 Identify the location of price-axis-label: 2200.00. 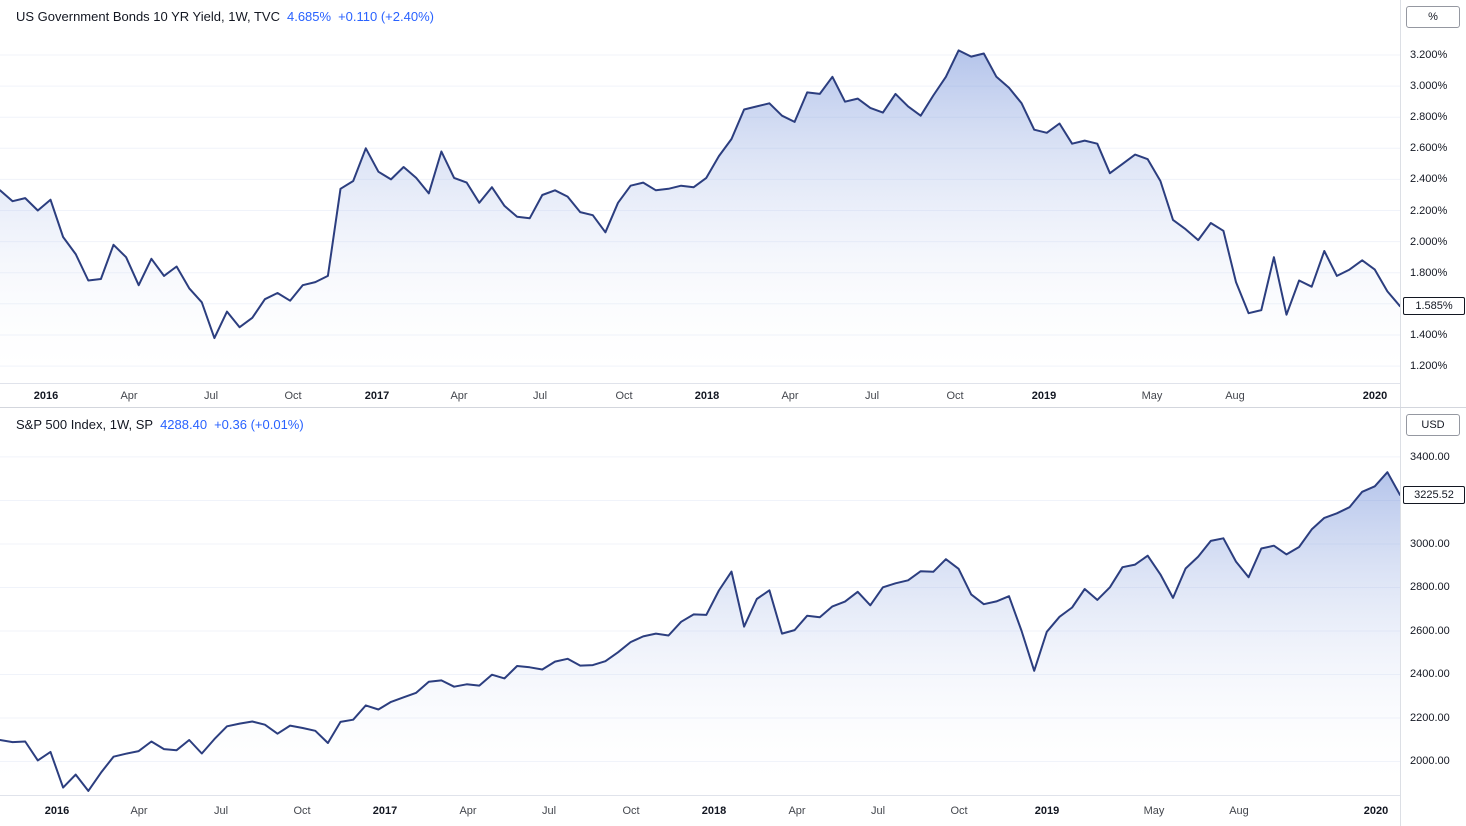
(1430, 718).